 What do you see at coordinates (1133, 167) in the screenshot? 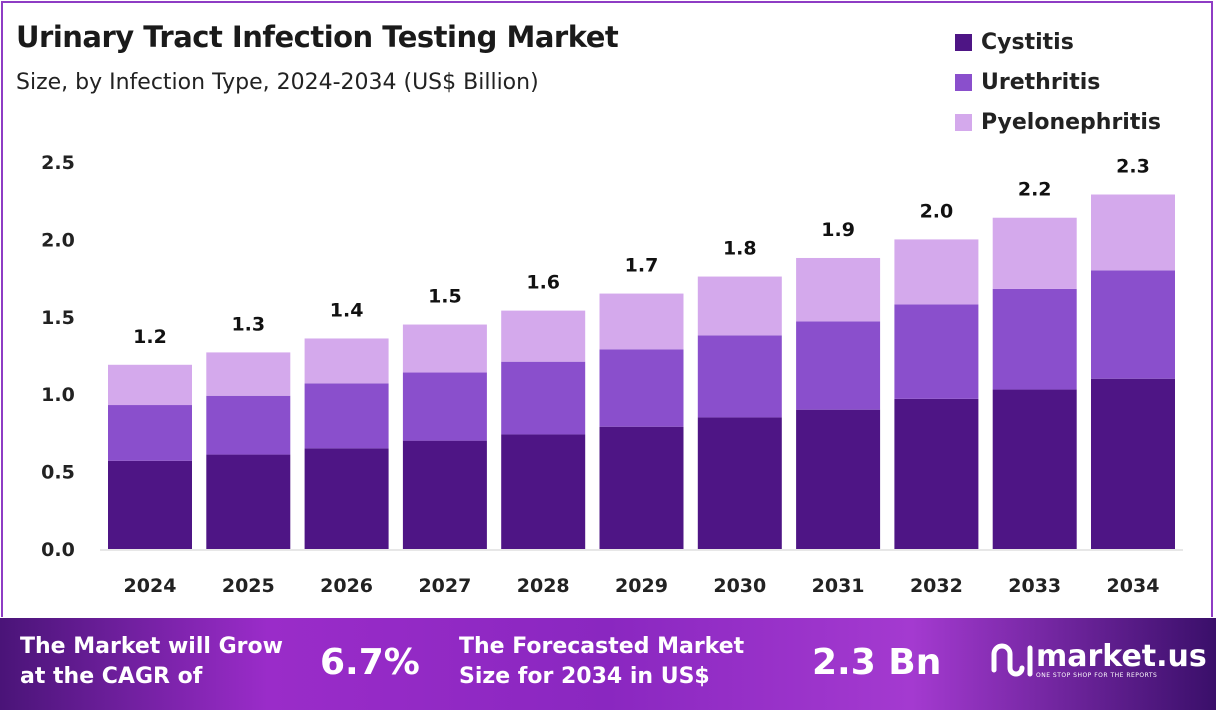
I see `total-label: 2.3` at bounding box center [1133, 167].